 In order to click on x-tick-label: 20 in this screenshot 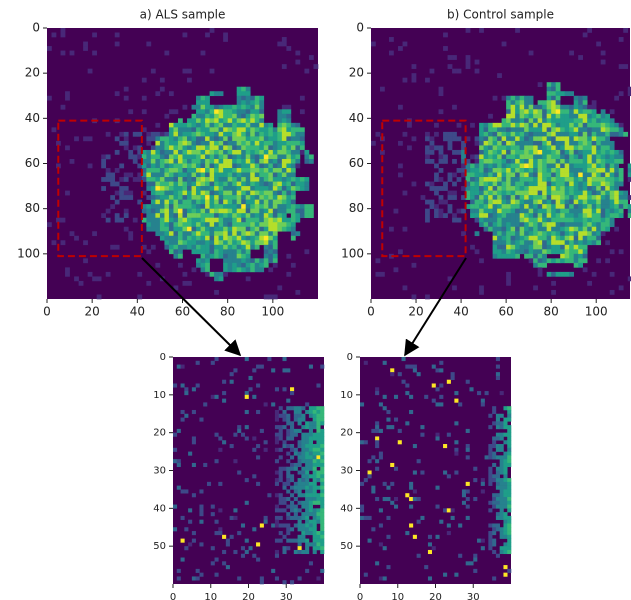, I will do `click(248, 596)`.